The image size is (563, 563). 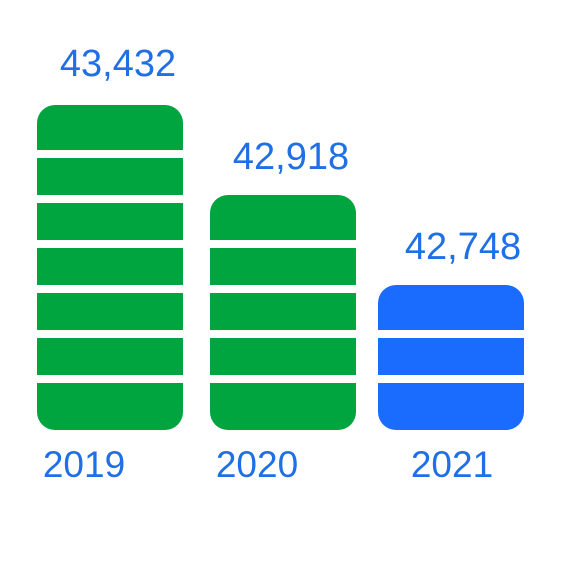 I want to click on value-label: 43,432, so click(x=118, y=64).